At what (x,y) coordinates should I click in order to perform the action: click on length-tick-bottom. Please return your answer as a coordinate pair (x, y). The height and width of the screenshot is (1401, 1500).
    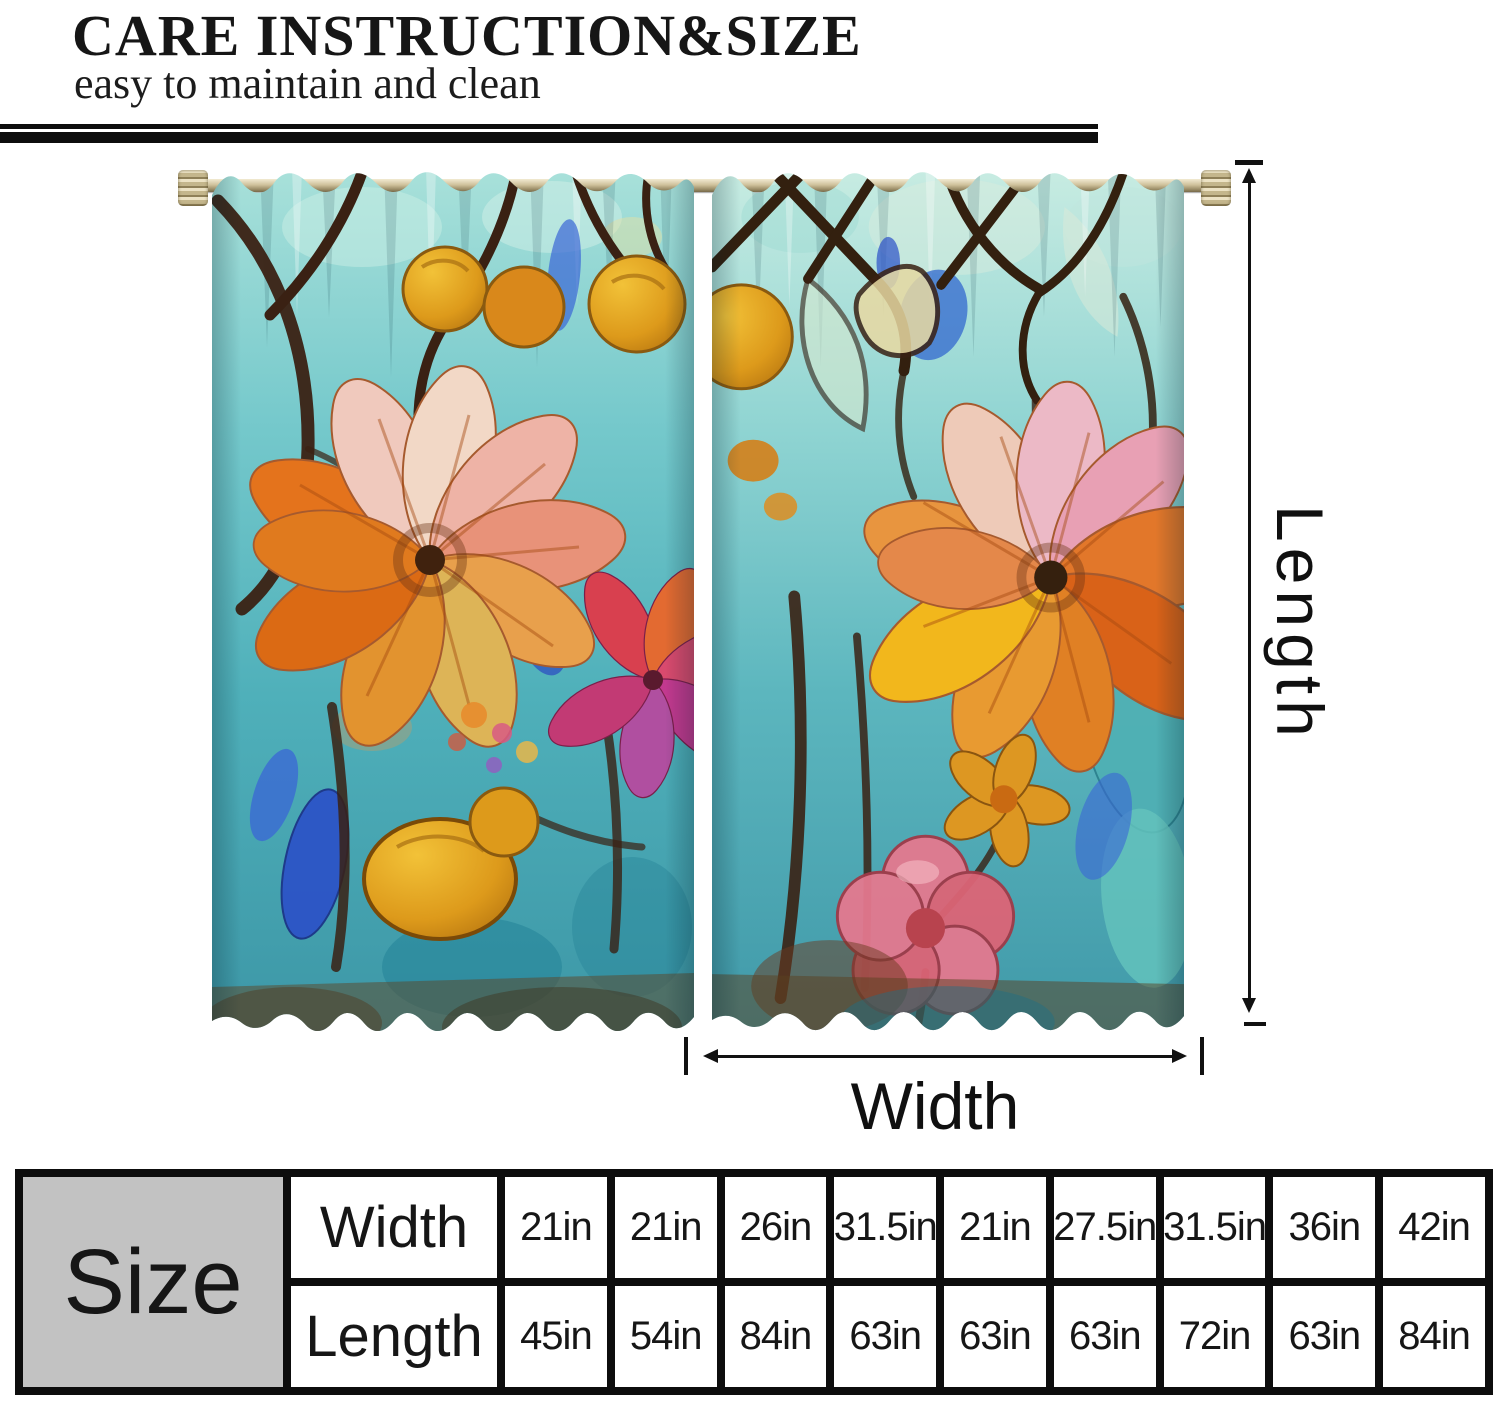
    Looking at the image, I should click on (1255, 1024).